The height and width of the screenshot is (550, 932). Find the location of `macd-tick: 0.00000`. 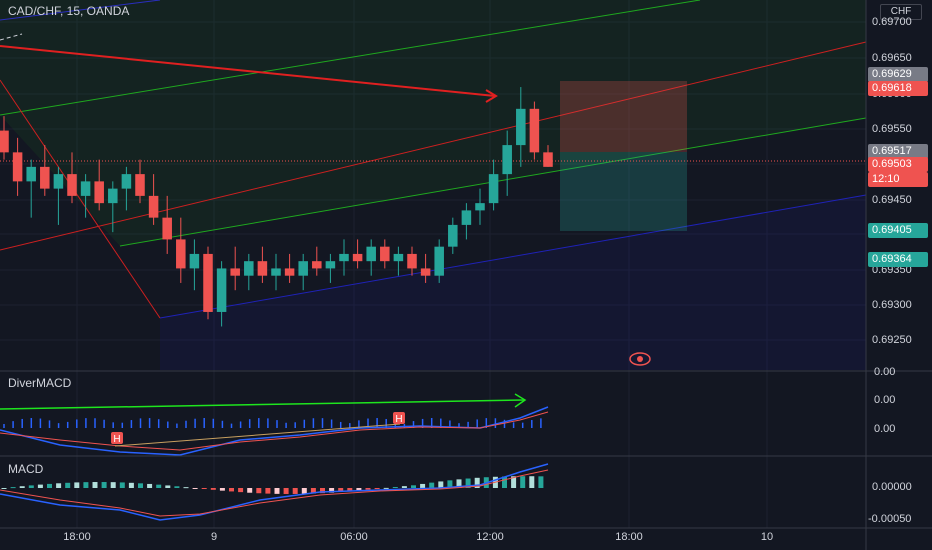

macd-tick: 0.00000 is located at coordinates (892, 487).